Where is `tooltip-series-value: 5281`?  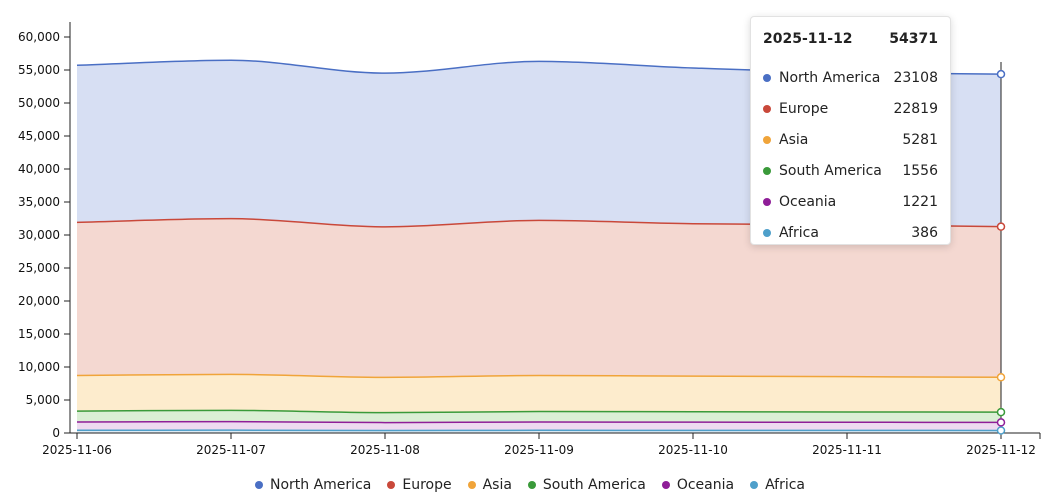
tooltip-series-value: 5281 is located at coordinates (920, 139).